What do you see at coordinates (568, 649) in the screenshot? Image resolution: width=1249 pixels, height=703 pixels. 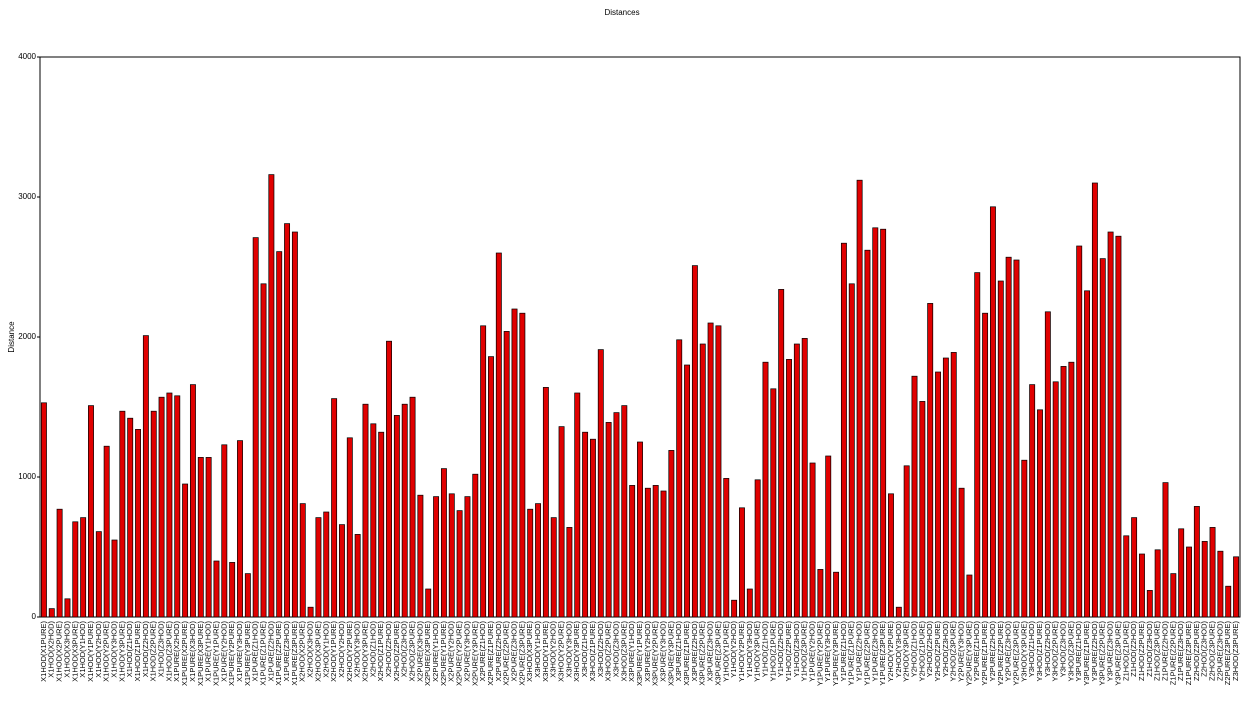 I see `x-tick-label: X3HOD(Y3HOD)` at bounding box center [568, 649].